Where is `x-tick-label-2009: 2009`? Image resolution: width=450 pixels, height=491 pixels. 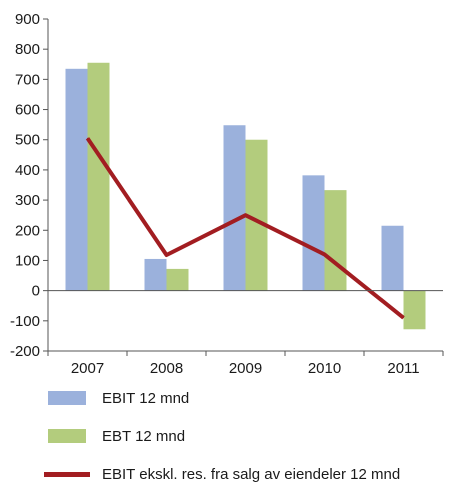 x-tick-label-2009: 2009 is located at coordinates (245, 368).